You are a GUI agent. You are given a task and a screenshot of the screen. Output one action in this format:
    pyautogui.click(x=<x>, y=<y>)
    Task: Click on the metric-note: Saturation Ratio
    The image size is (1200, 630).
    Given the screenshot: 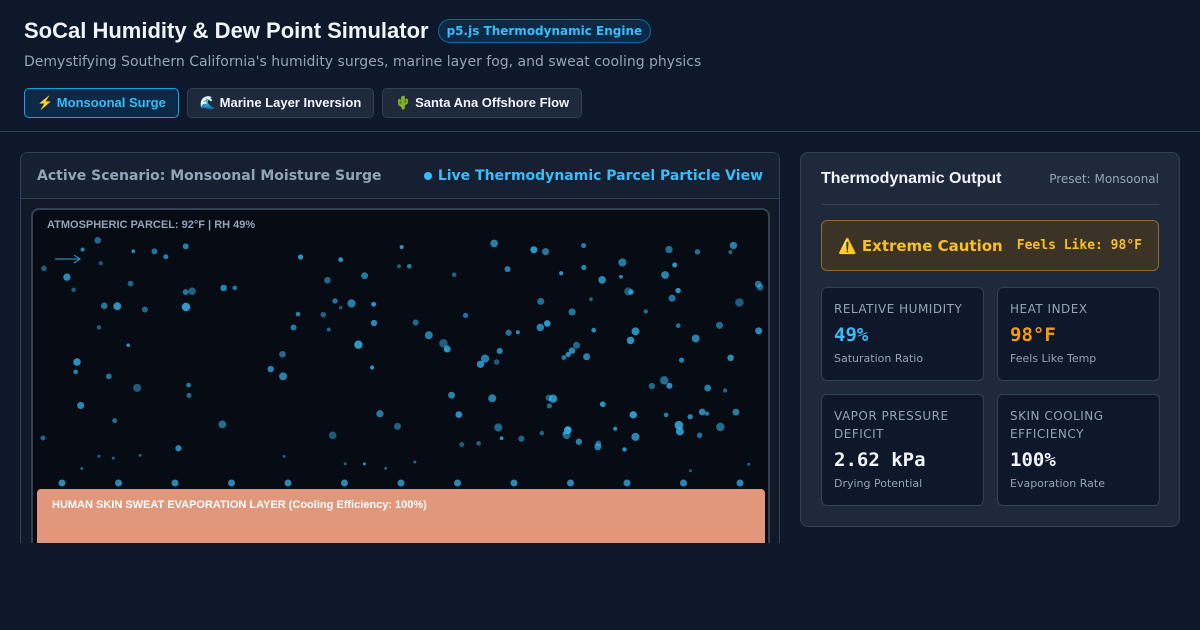 What is the action you would take?
    pyautogui.click(x=879, y=358)
    